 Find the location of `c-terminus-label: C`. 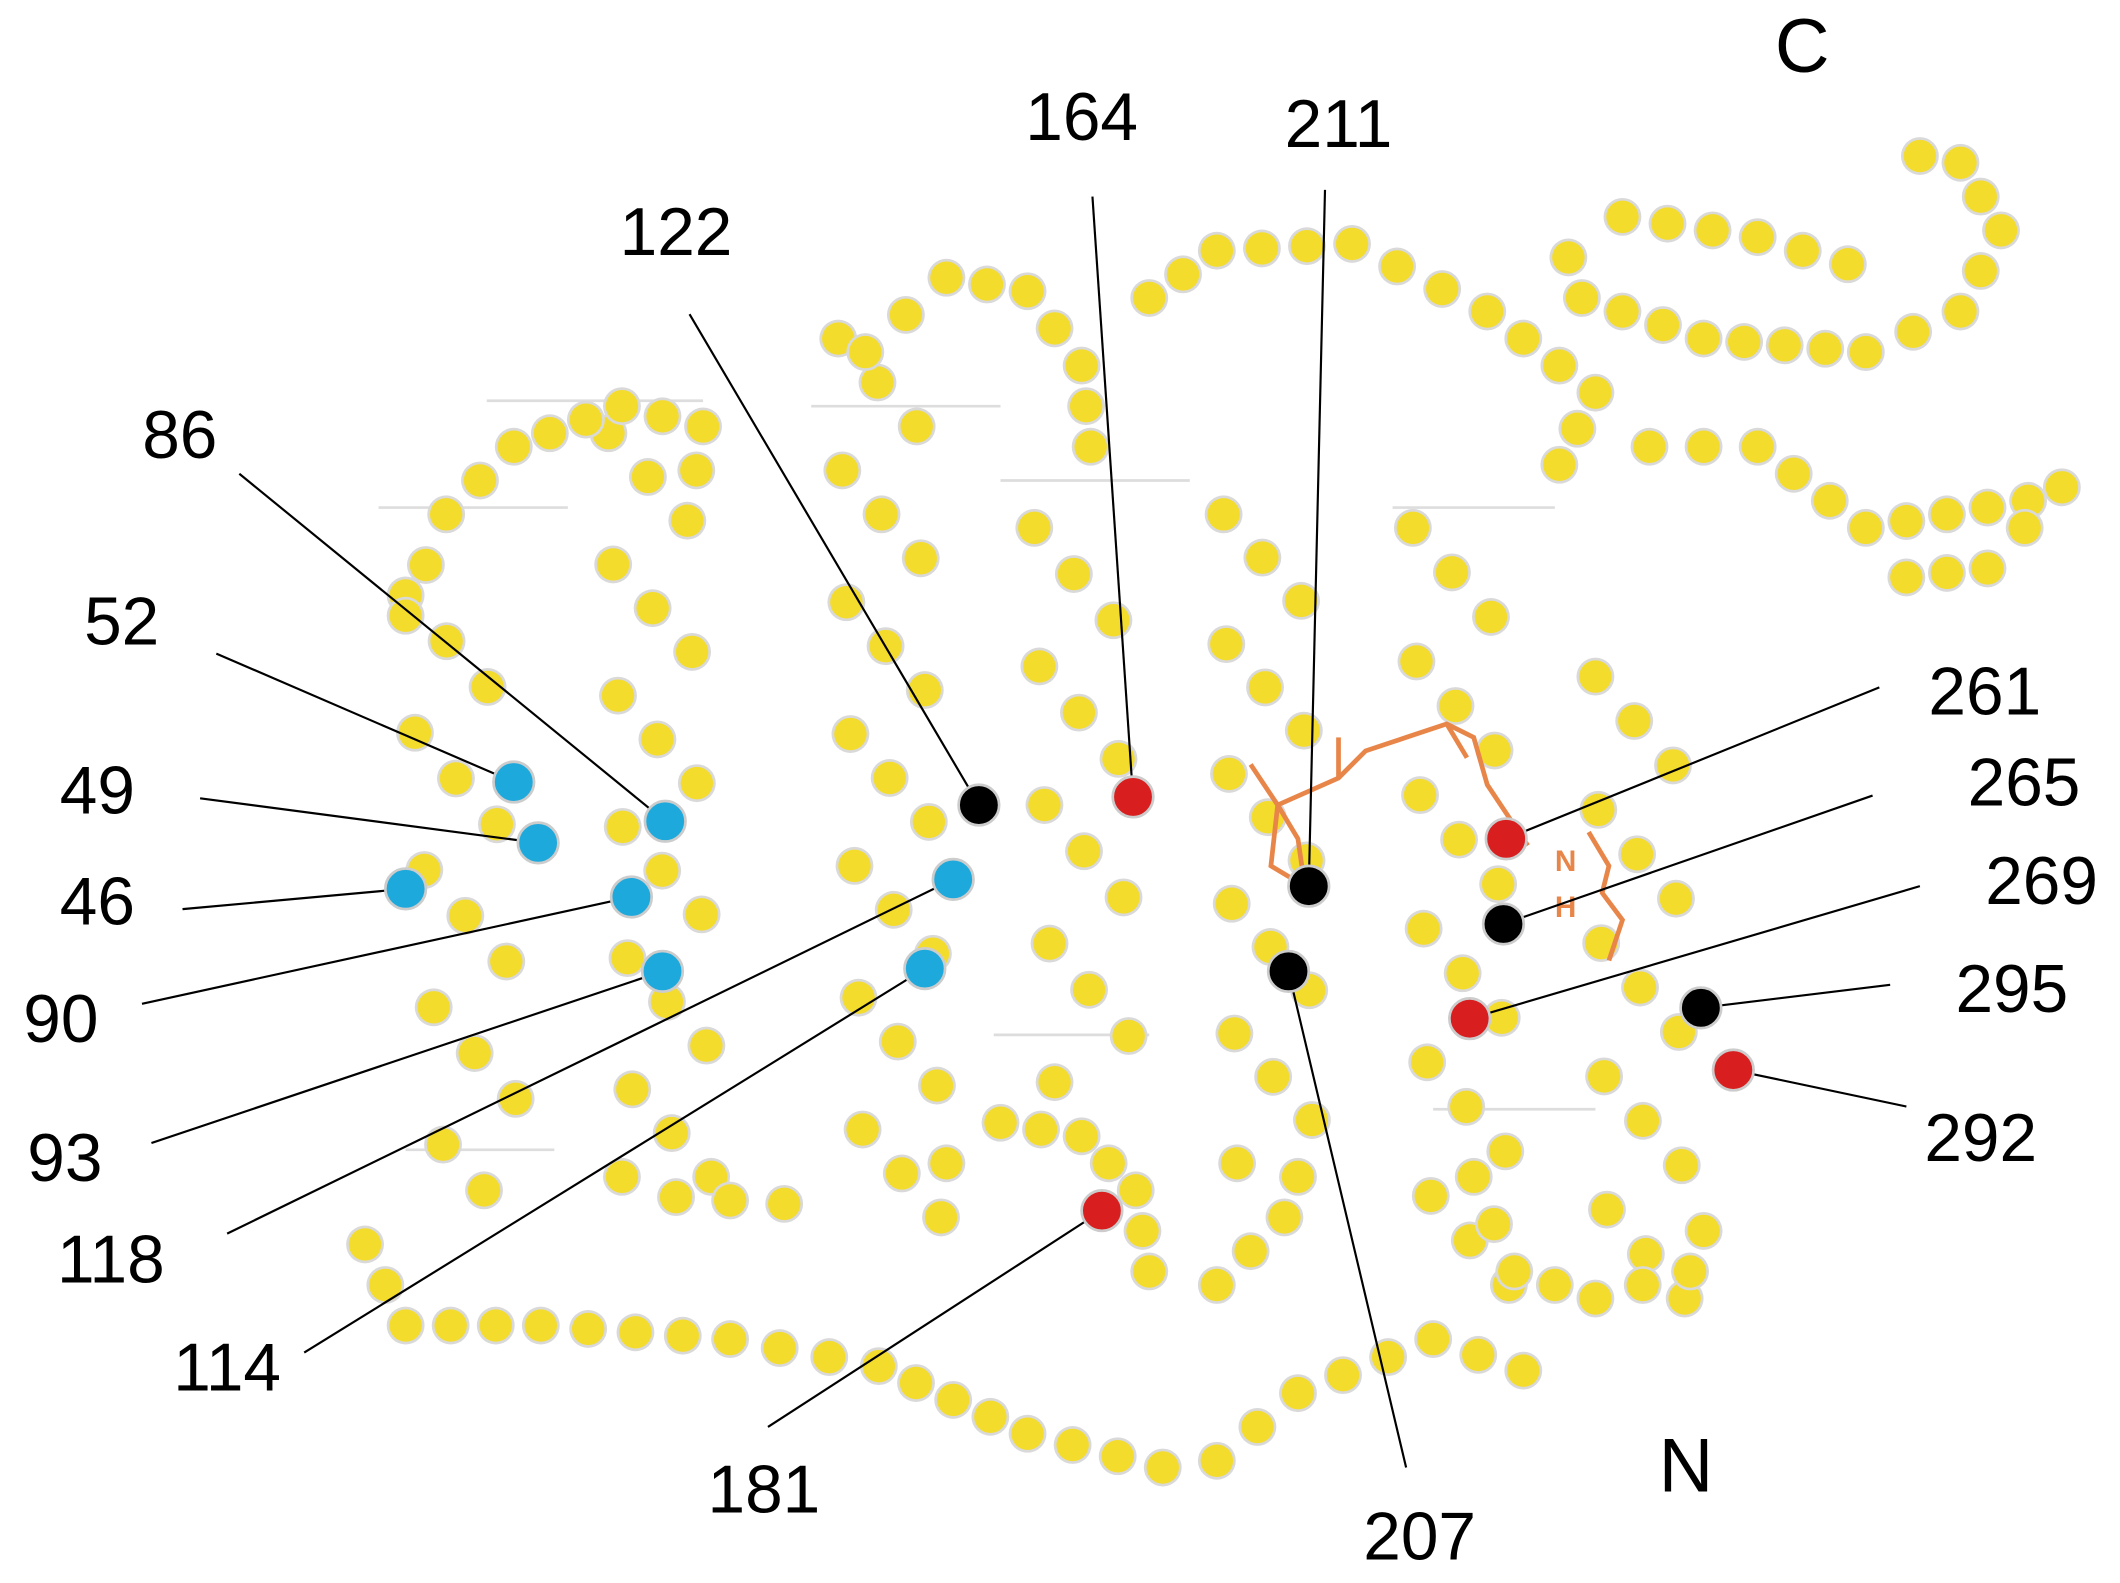

c-terminus-label: C is located at coordinates (1802, 46).